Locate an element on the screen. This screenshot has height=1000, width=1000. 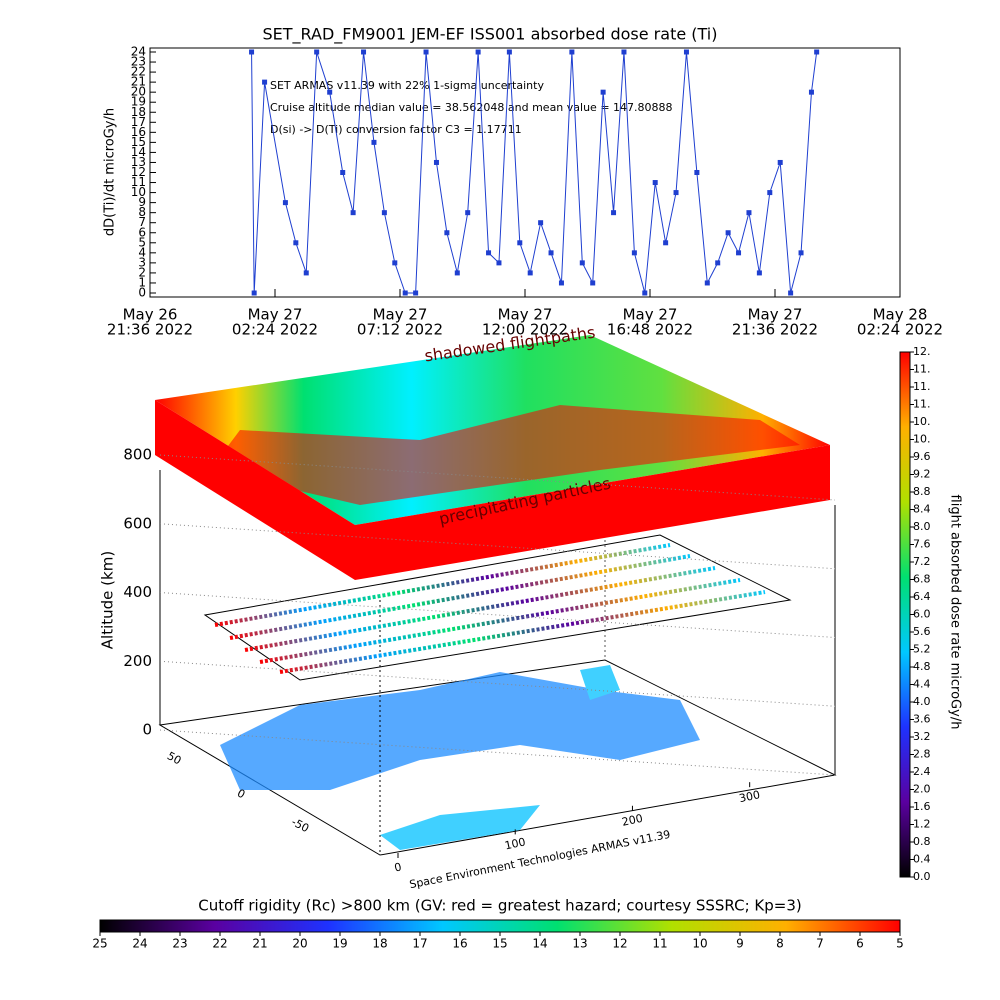
colorbar-tick-label: 5.2 is located at coordinates (922, 649).